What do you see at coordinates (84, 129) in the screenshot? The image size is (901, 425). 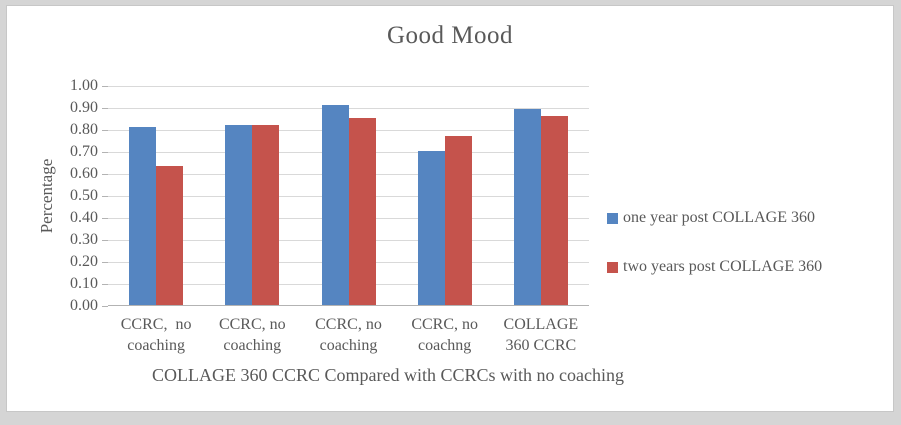 I see `y-tick-label: 0.80` at bounding box center [84, 129].